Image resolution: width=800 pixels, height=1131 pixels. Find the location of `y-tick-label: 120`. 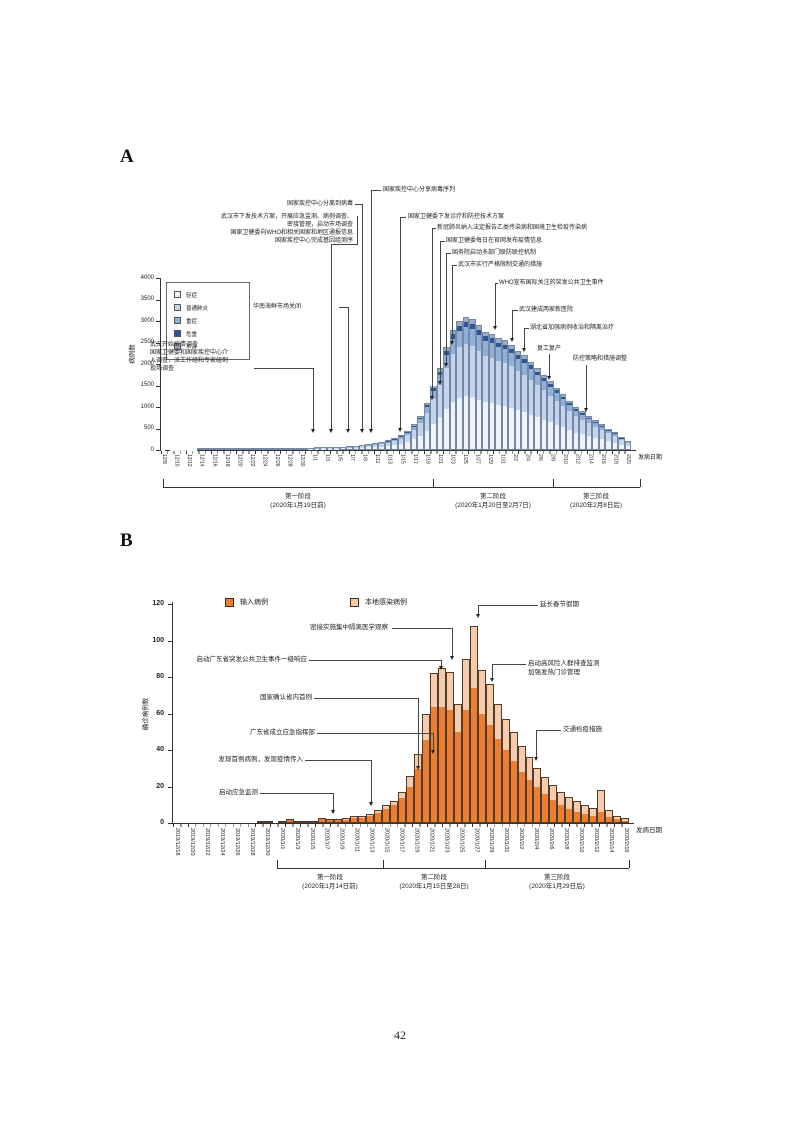

y-tick-label: 120 is located at coordinates (158, 603).